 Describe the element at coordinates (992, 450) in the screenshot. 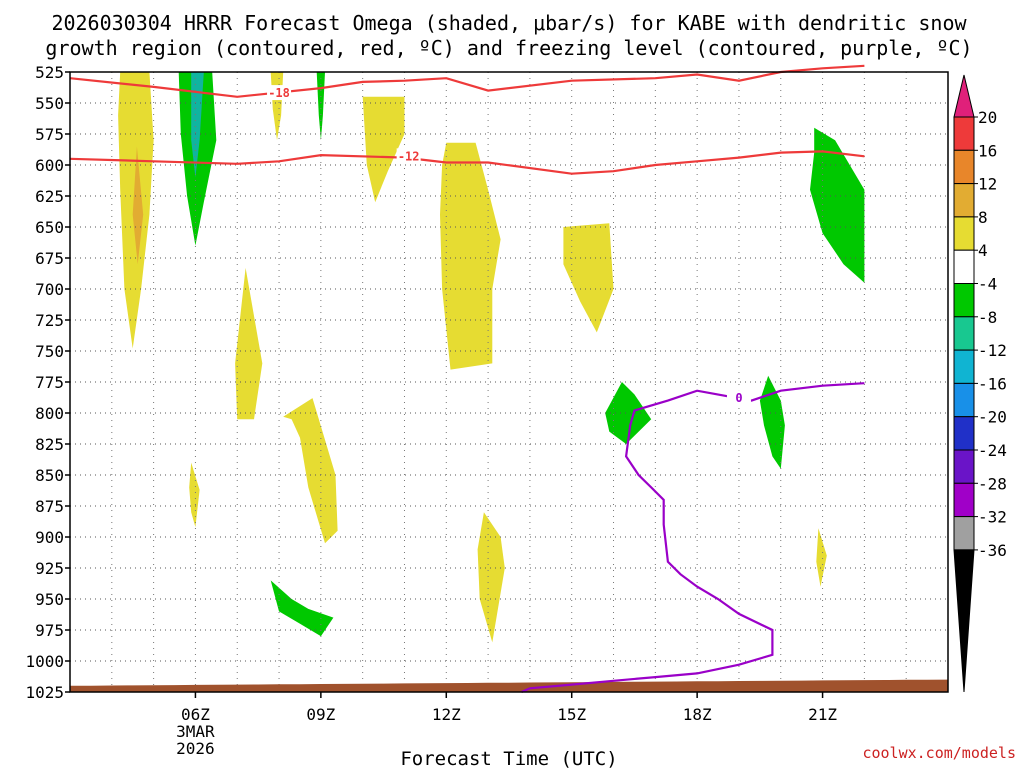

I see `colorbar-label: -24` at that location.